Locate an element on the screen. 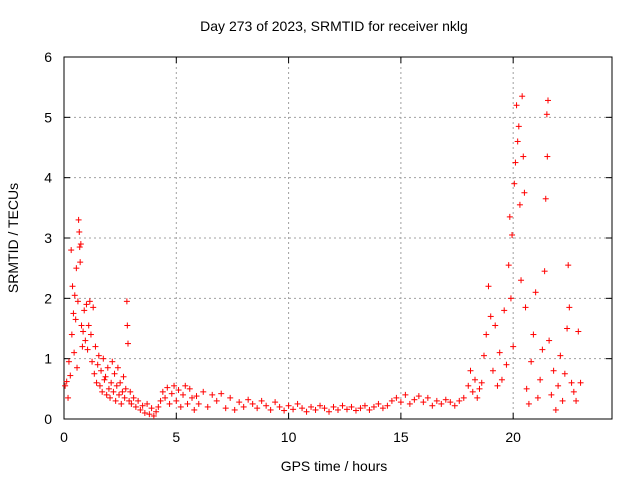  y-tick-label: 0 is located at coordinates (48, 419).